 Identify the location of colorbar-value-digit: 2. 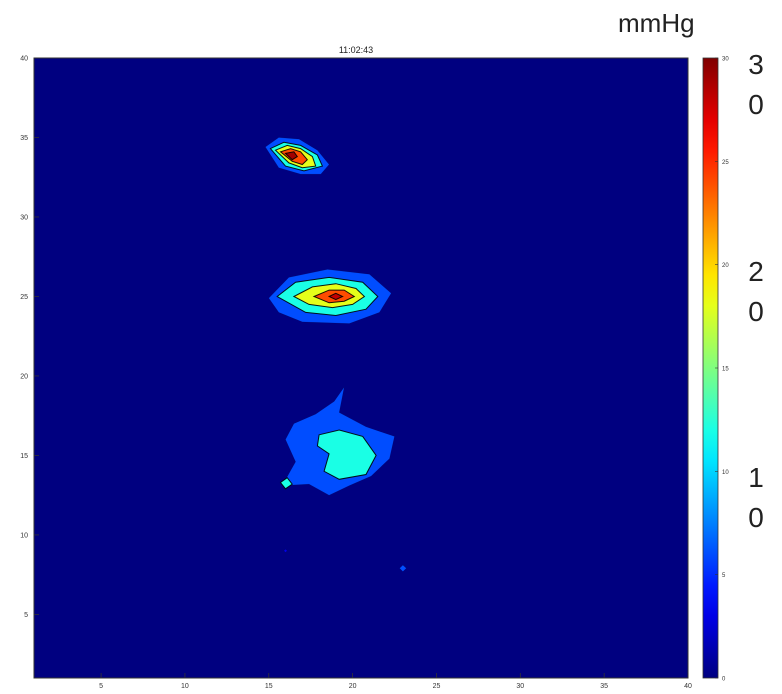
(756, 271).